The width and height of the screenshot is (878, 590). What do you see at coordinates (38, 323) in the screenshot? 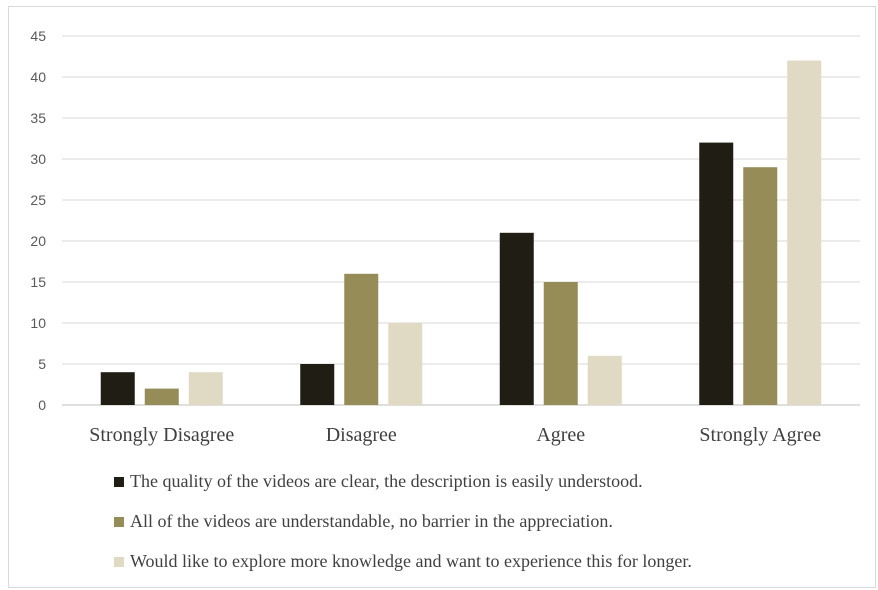
I see `y-tick-label: 10` at bounding box center [38, 323].